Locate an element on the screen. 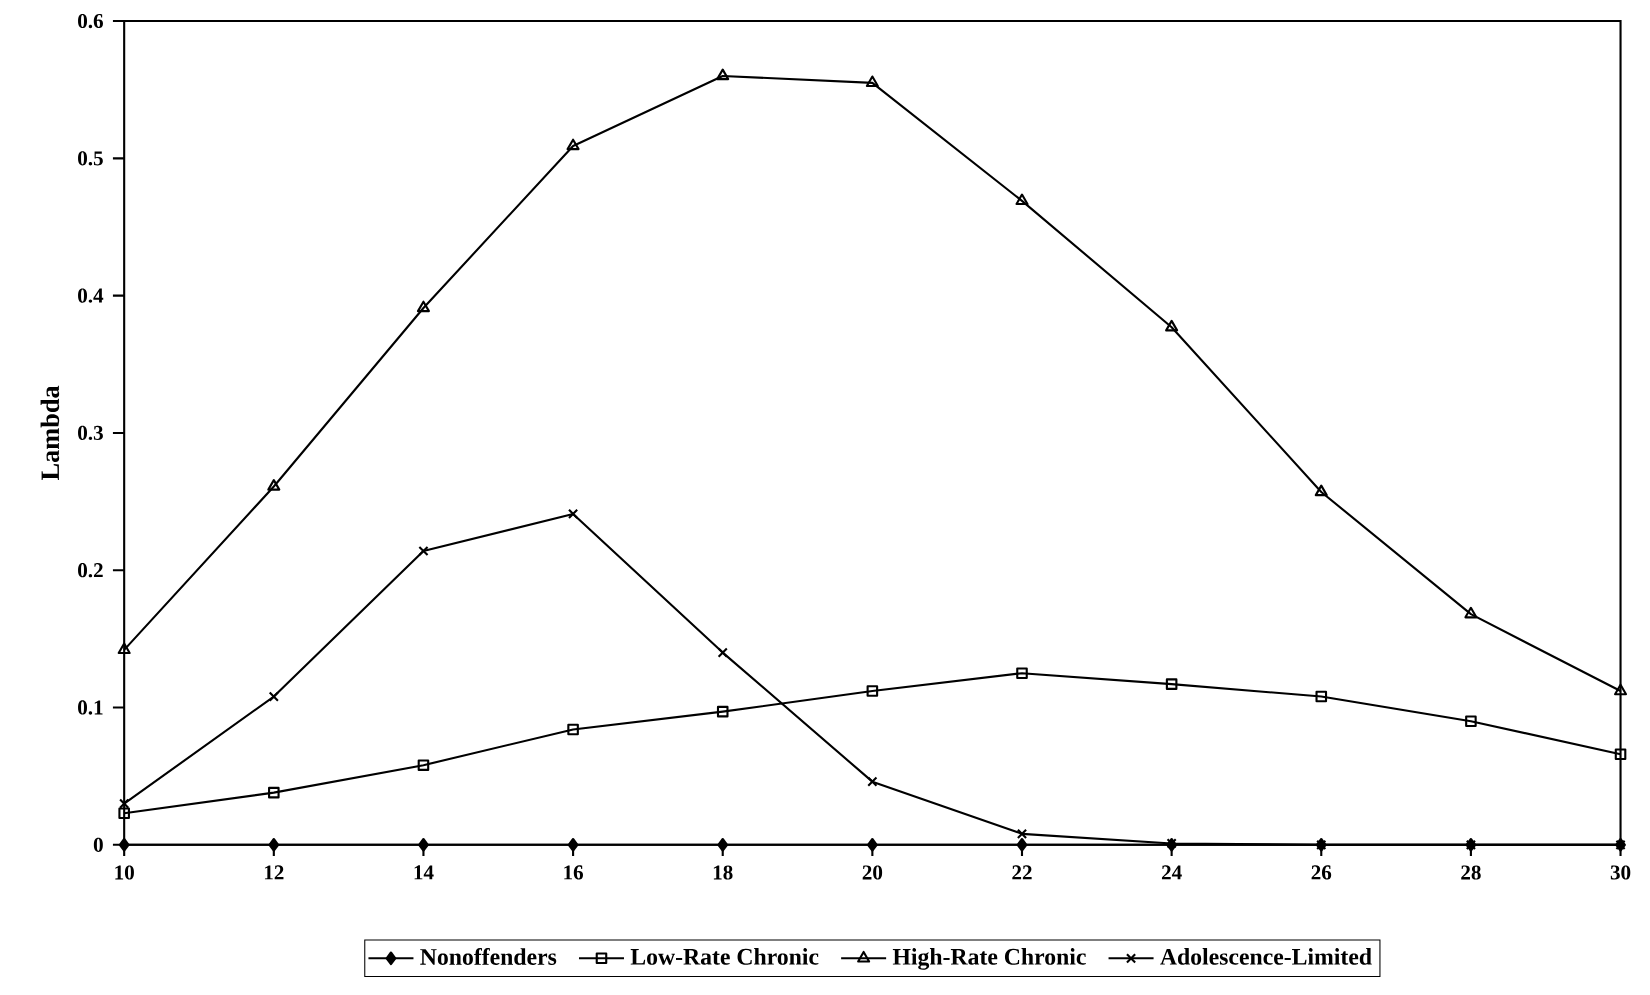 The height and width of the screenshot is (995, 1650). x-tick-label: 22 is located at coordinates (1022, 872).